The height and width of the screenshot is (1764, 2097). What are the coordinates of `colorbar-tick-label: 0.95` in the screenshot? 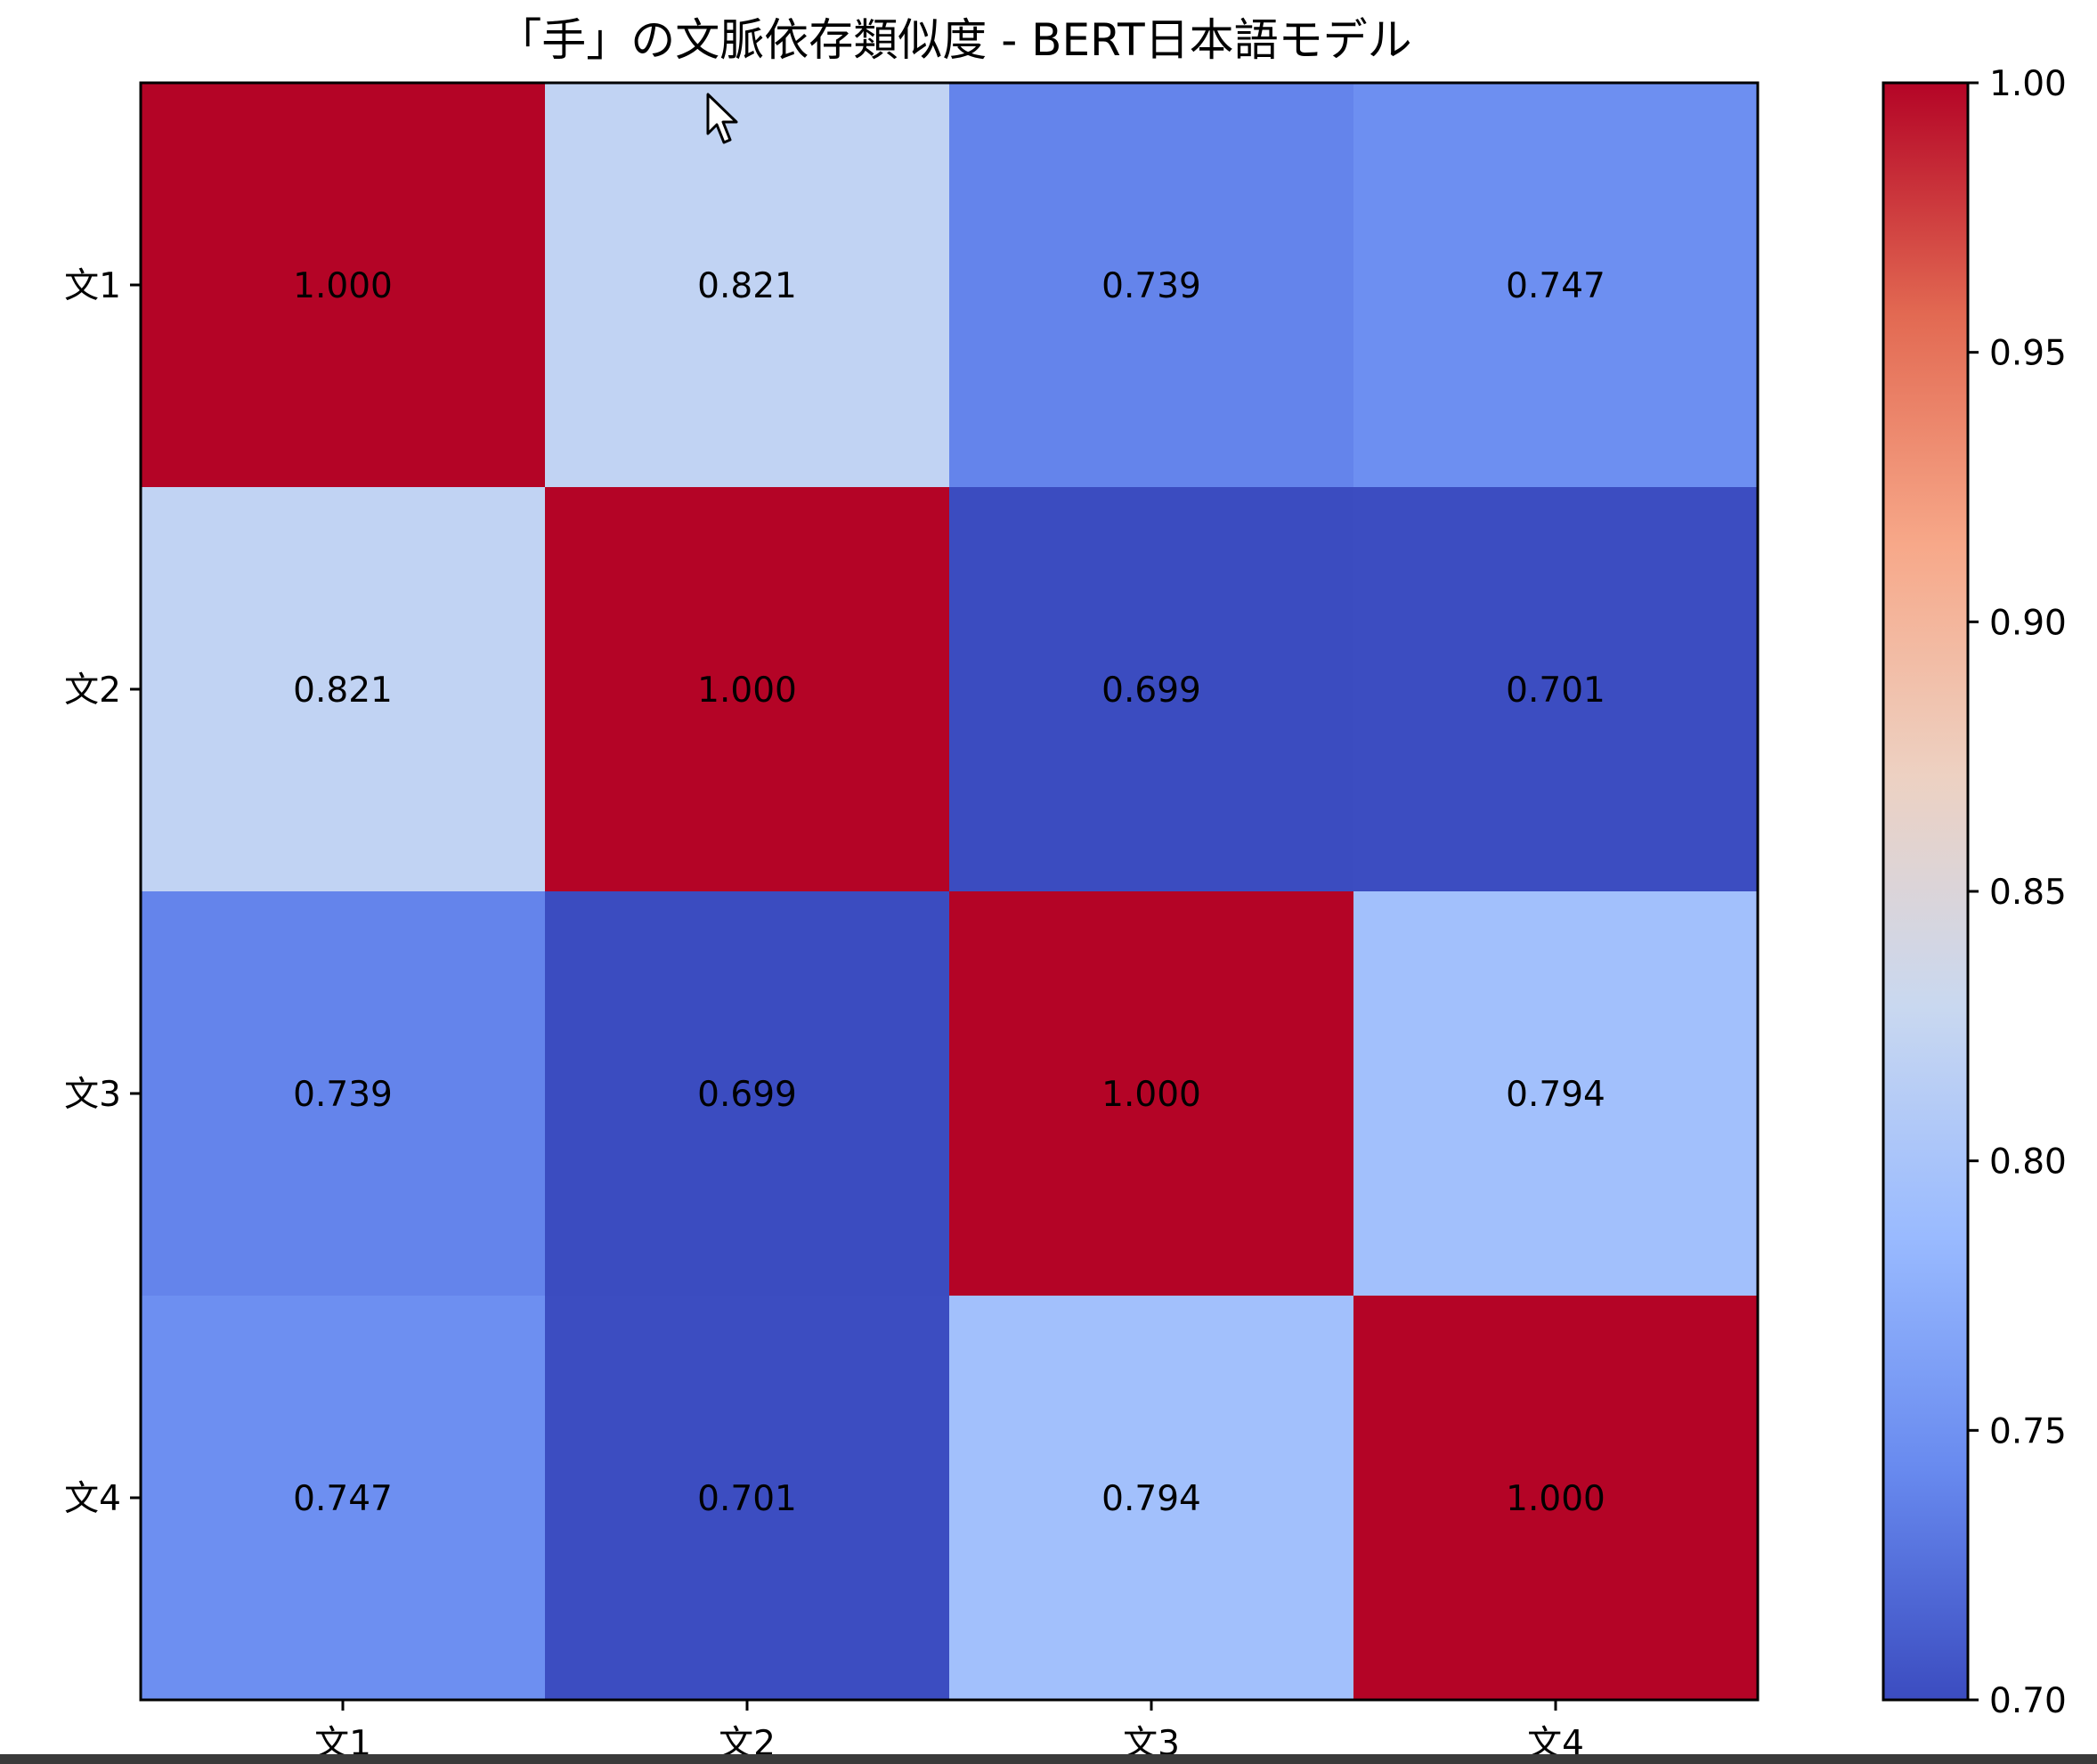 It's located at (2028, 354).